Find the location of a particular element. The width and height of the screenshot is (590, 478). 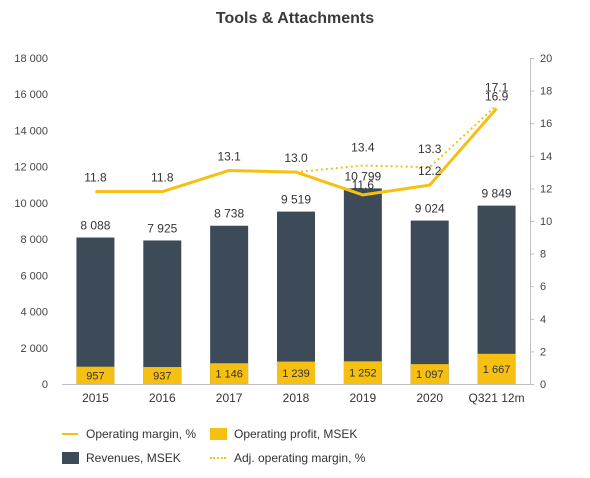

revenue-value-label: 8 738 is located at coordinates (229, 214).